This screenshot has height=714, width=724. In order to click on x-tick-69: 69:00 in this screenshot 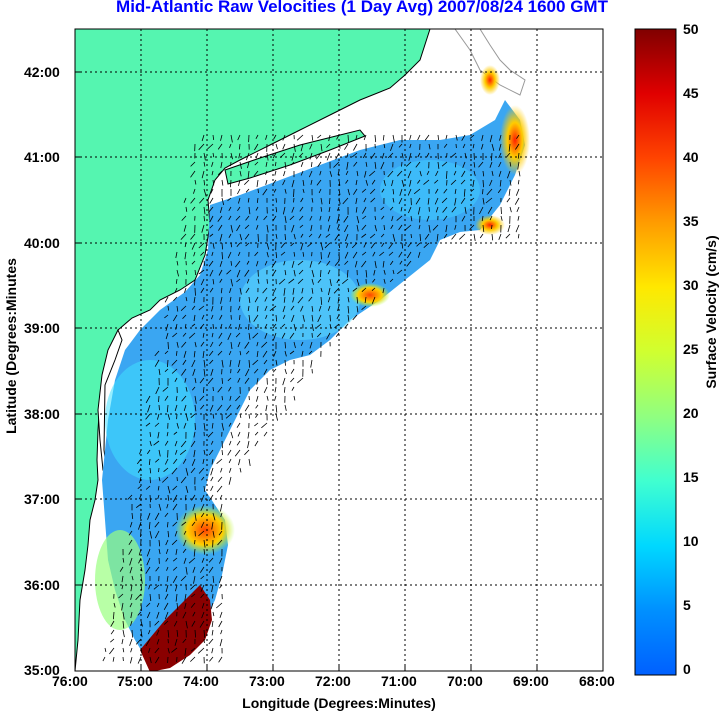, I will do `click(531, 681)`.